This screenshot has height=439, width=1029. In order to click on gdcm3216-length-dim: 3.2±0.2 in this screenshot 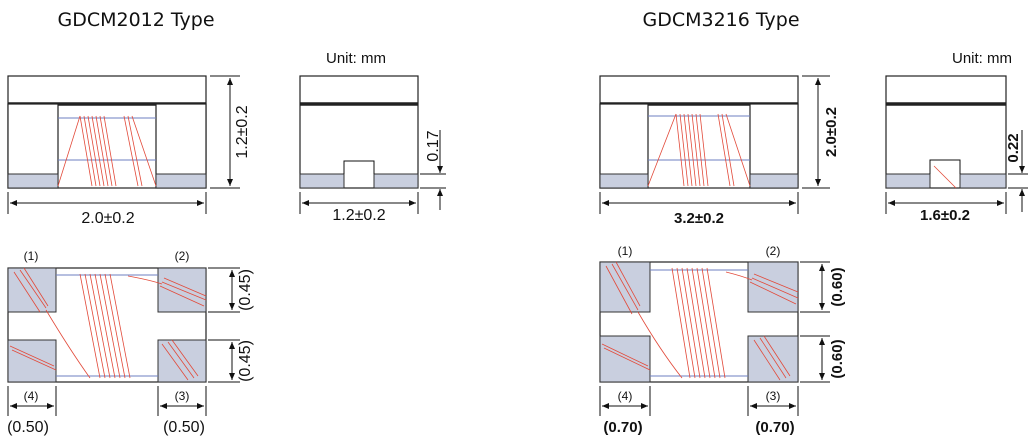, I will do `click(699, 218)`.